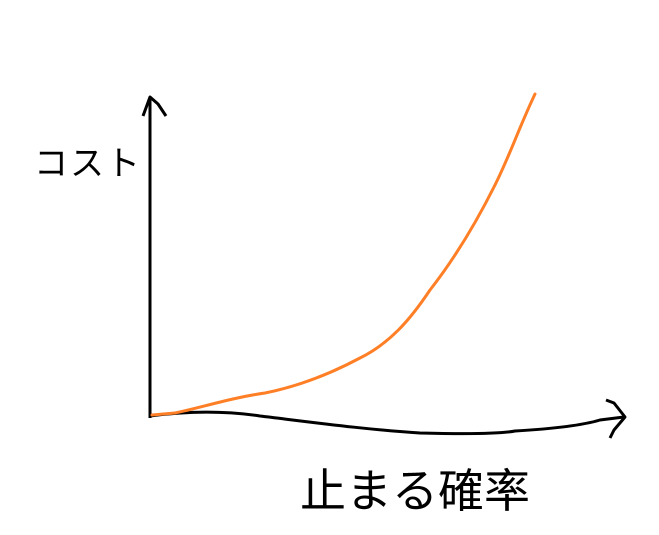  Describe the element at coordinates (387, 423) in the screenshot. I see `x-axis` at that location.